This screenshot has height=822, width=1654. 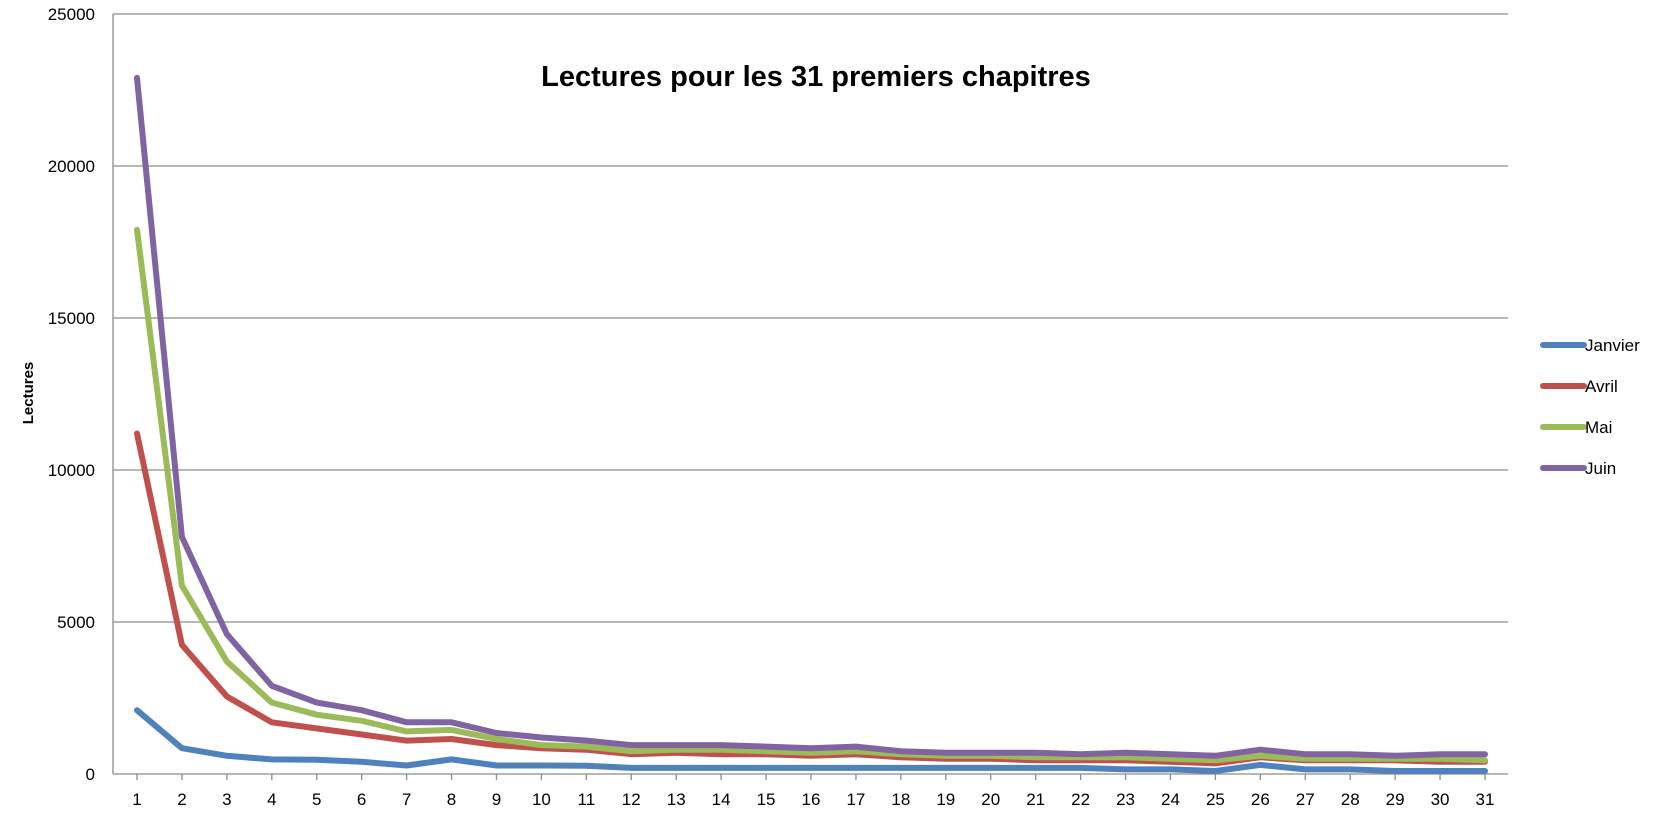 What do you see at coordinates (71, 470) in the screenshot?
I see `y-tick-label: 10000` at bounding box center [71, 470].